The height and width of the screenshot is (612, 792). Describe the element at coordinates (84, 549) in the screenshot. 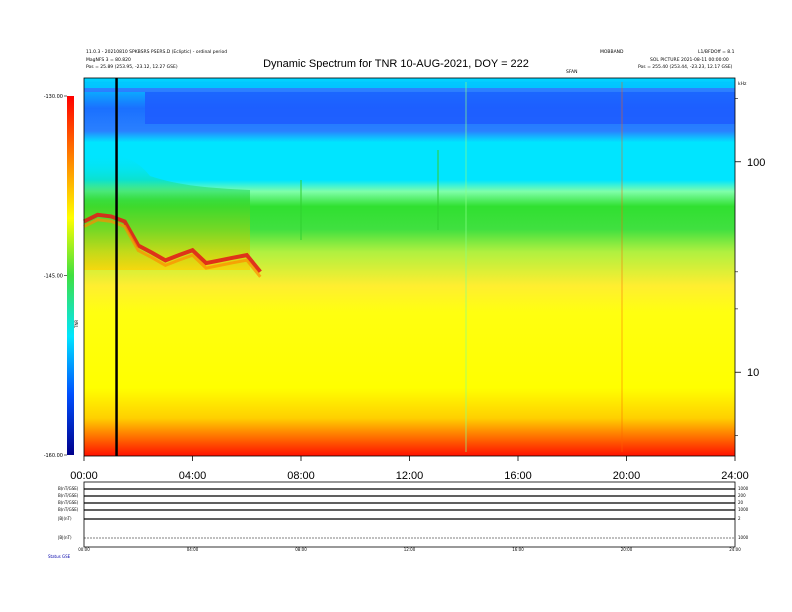

I see `bottom-time-label: 00:00` at that location.